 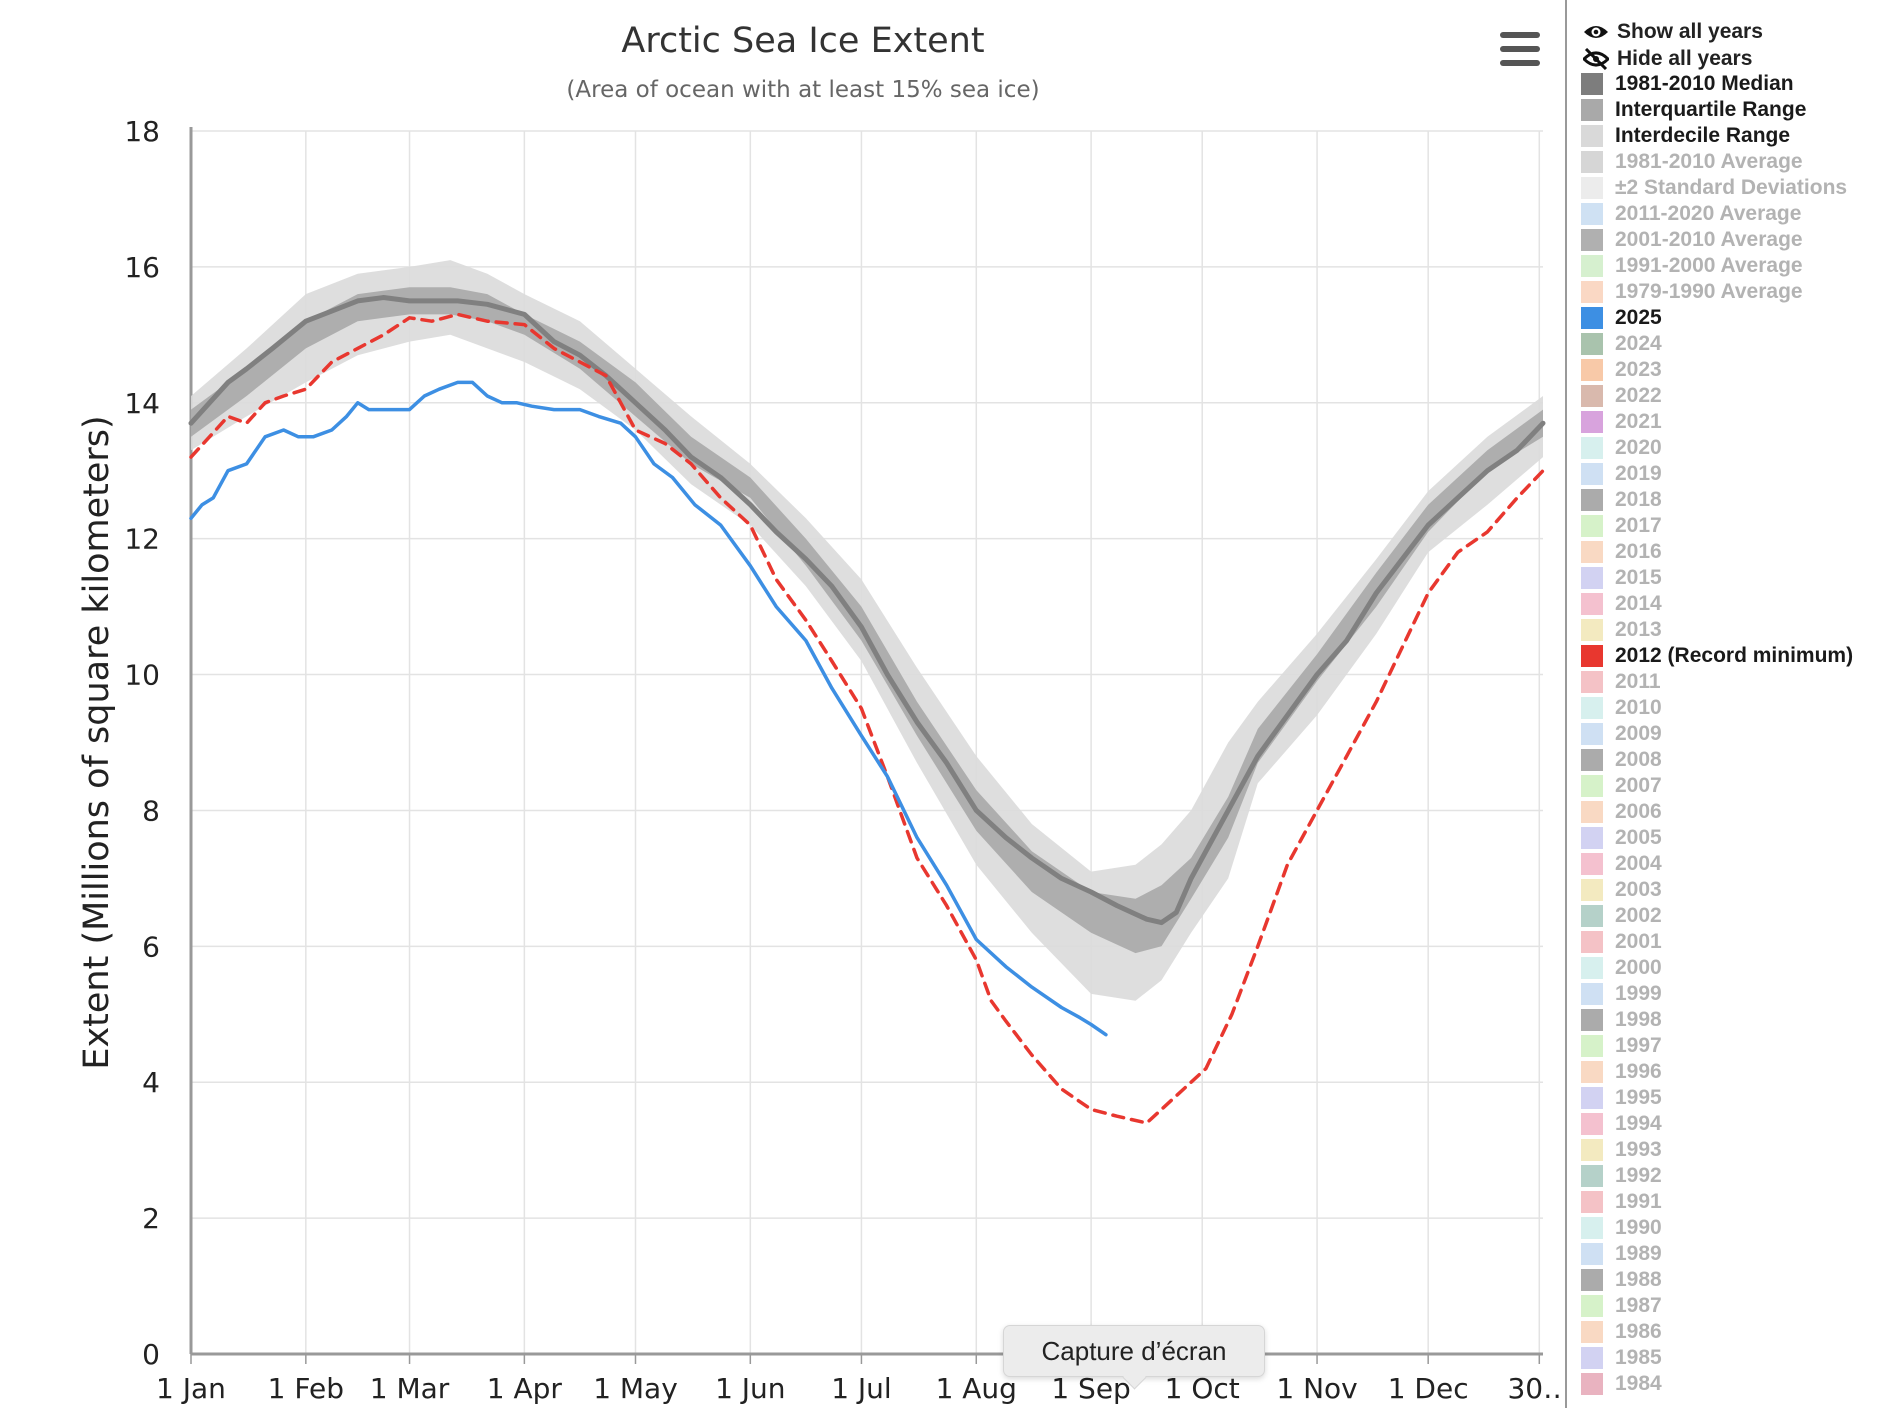 What do you see at coordinates (1596, 59) in the screenshot?
I see `eye-slash-icon` at bounding box center [1596, 59].